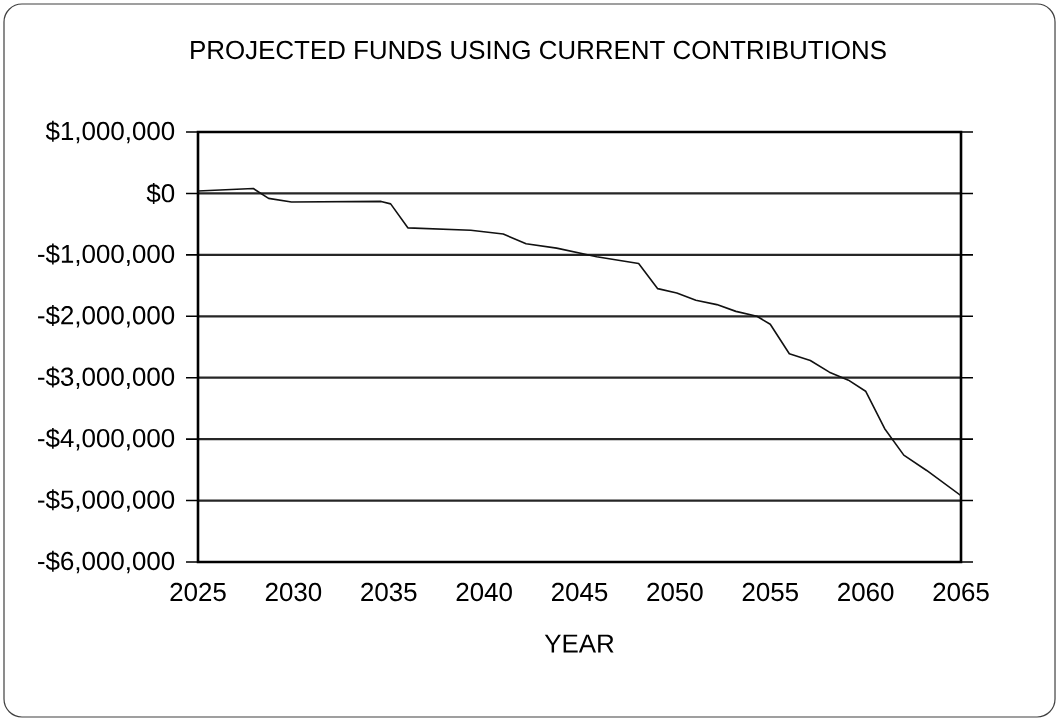 The width and height of the screenshot is (1059, 721). Describe the element at coordinates (579, 592) in the screenshot. I see `x-tick-label: 2045` at that location.